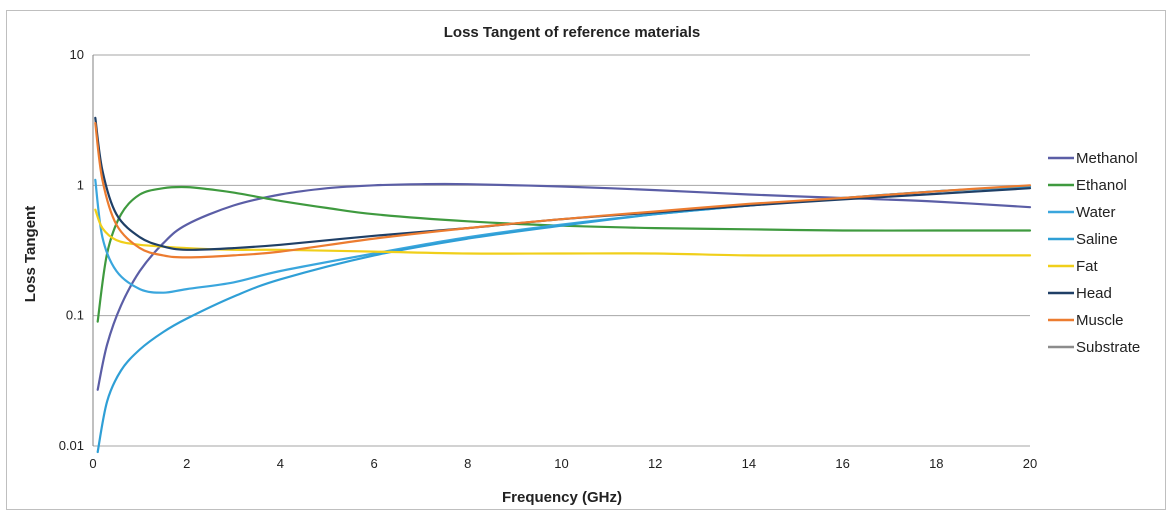 Image resolution: width=1174 pixels, height=516 pixels. Describe the element at coordinates (655, 463) in the screenshot. I see `x-tick-label-6: 12` at that location.